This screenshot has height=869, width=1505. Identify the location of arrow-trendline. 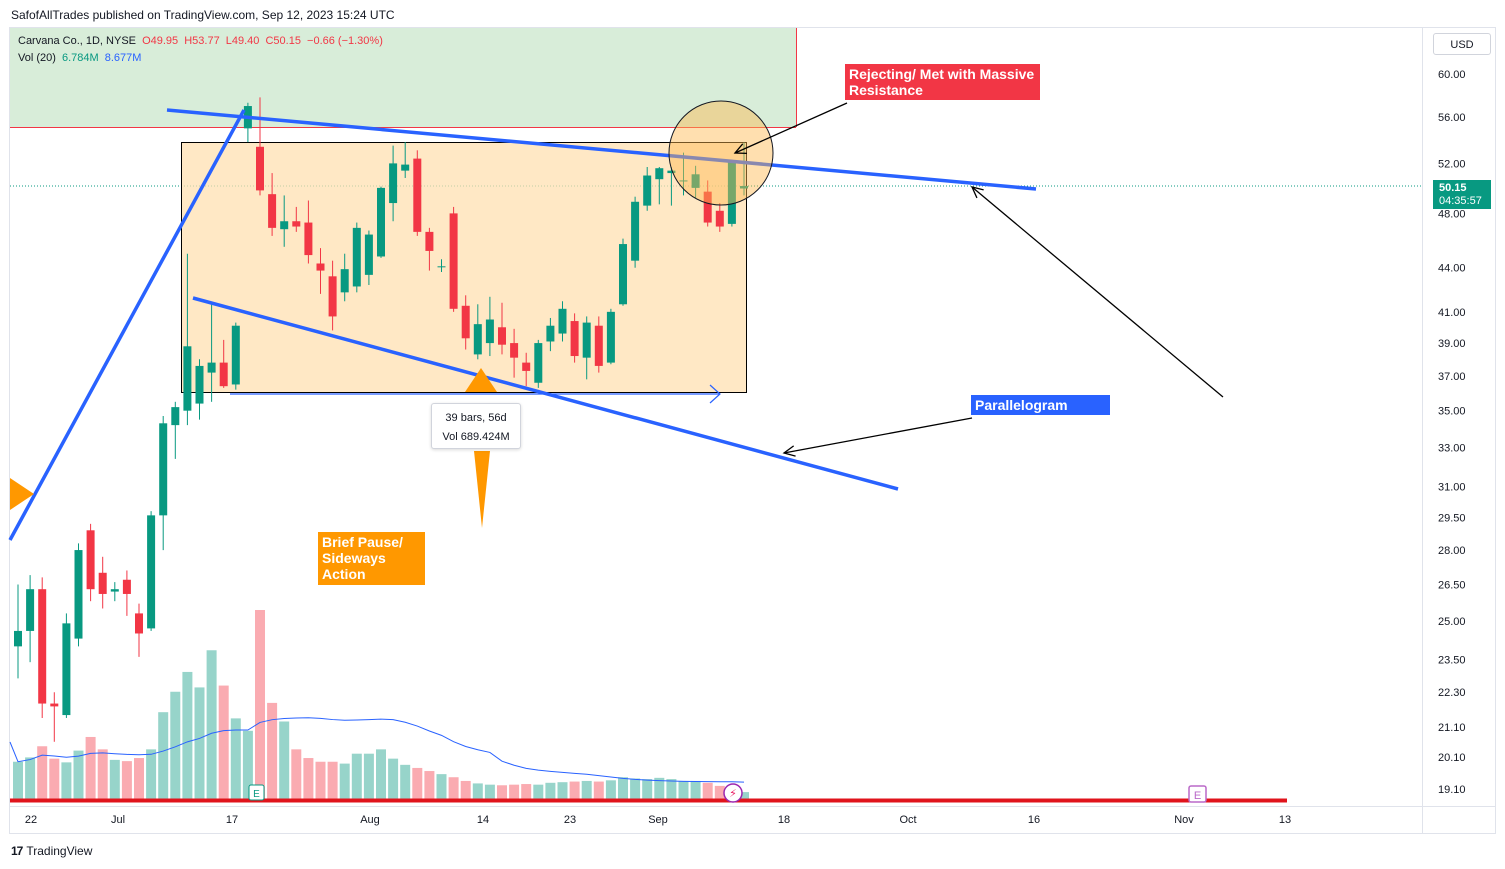
(1097, 292).